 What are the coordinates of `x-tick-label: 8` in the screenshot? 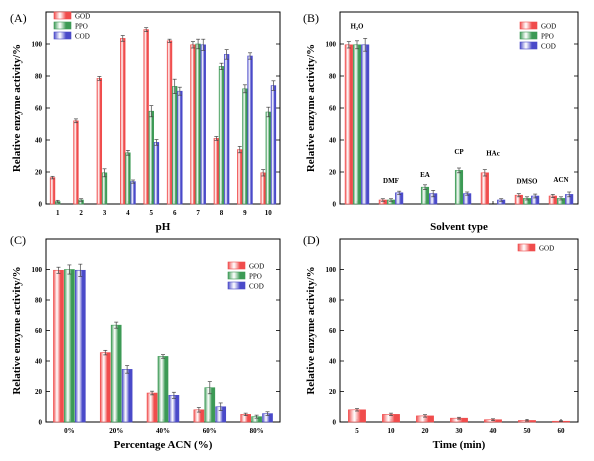 It's located at (222, 213).